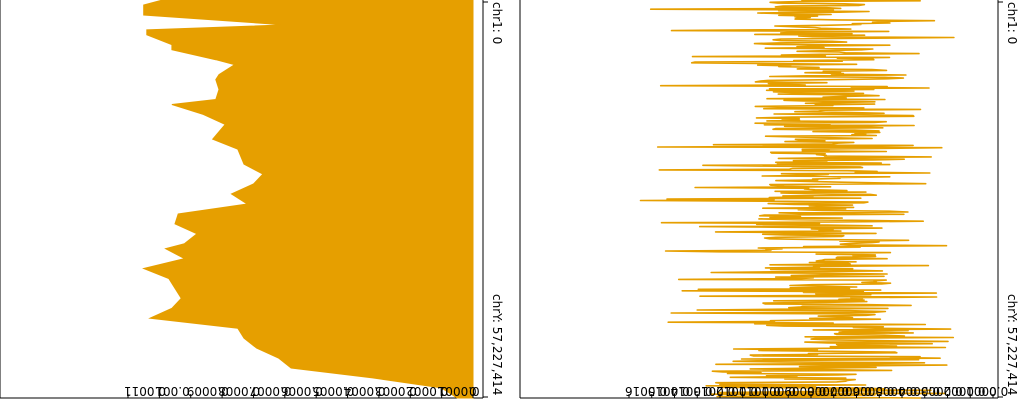 The image size is (1030, 400). I want to click on value-tick-label: 0.0014, so click(692, 391).